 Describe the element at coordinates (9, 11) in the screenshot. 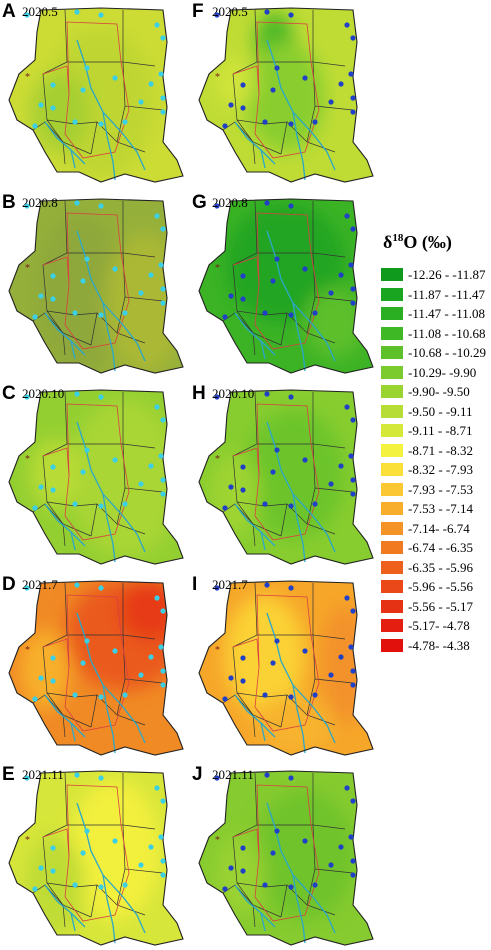

I see `panel-label: A` at that location.